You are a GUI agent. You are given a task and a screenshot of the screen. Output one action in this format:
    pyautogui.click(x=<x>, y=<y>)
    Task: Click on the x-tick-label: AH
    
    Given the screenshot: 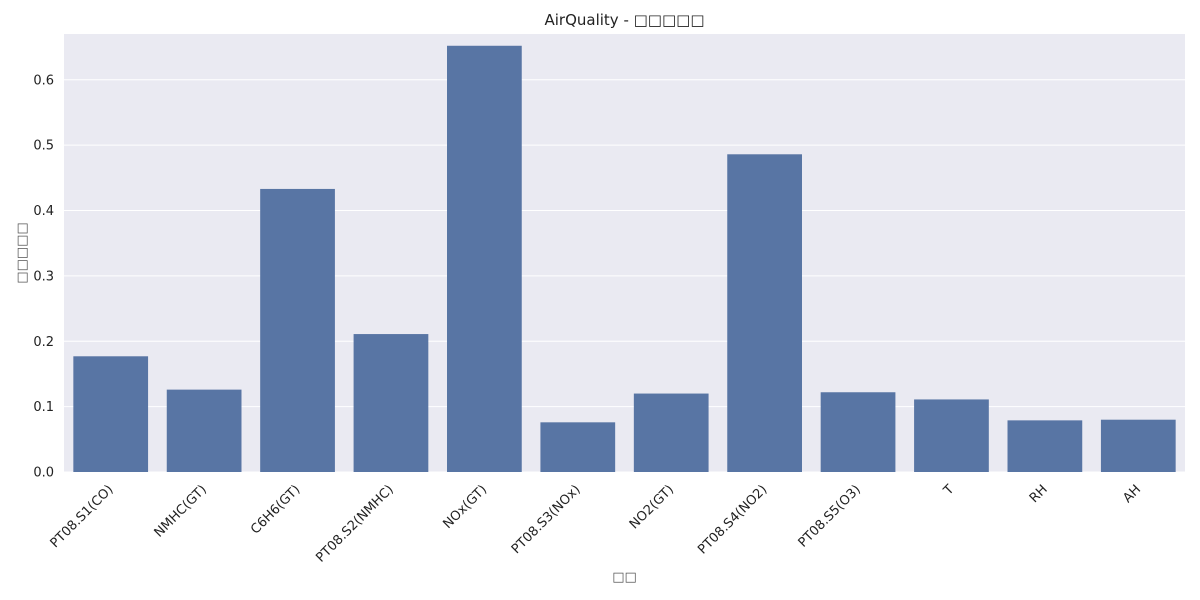 What is the action you would take?
    pyautogui.click(x=1132, y=494)
    